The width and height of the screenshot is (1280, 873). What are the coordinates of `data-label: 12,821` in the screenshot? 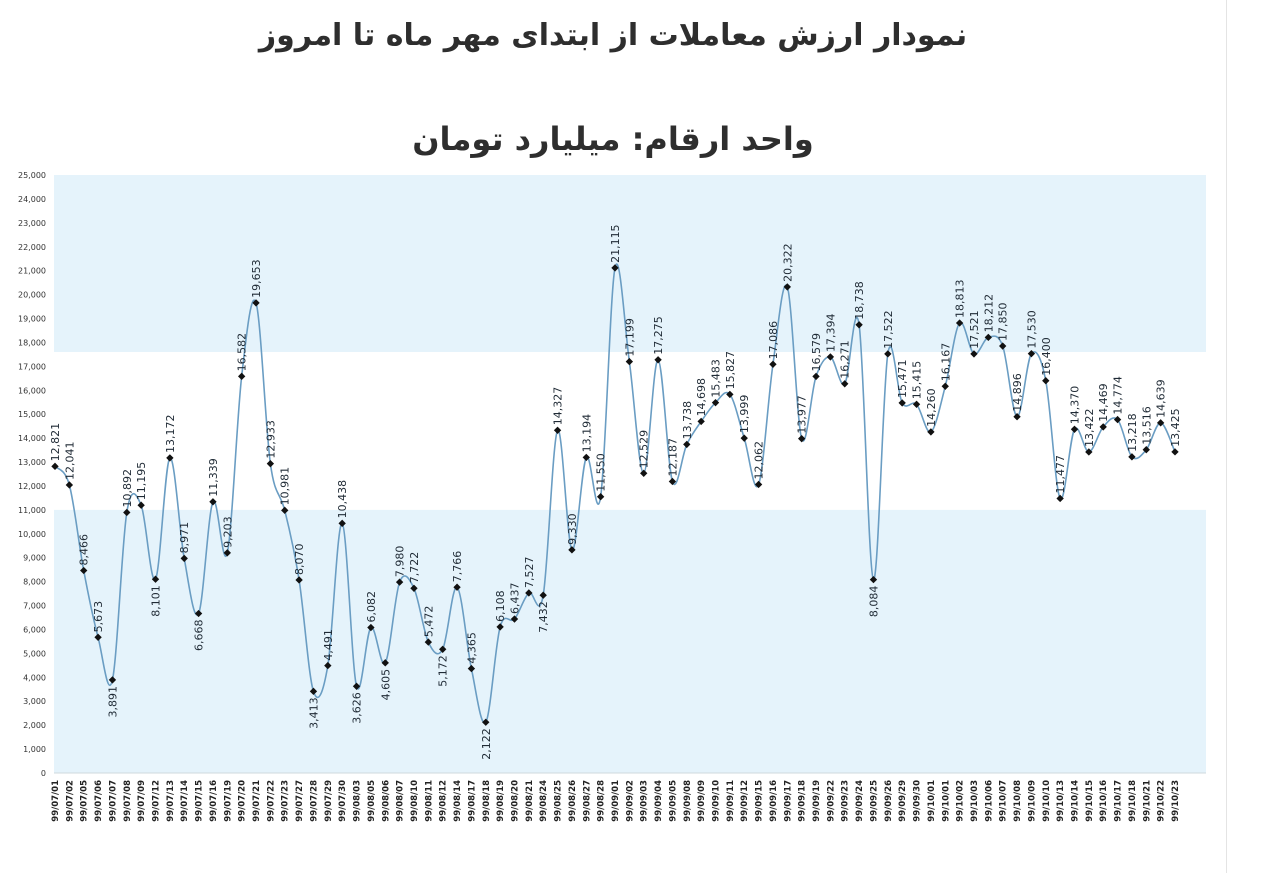 It's located at (55, 442).